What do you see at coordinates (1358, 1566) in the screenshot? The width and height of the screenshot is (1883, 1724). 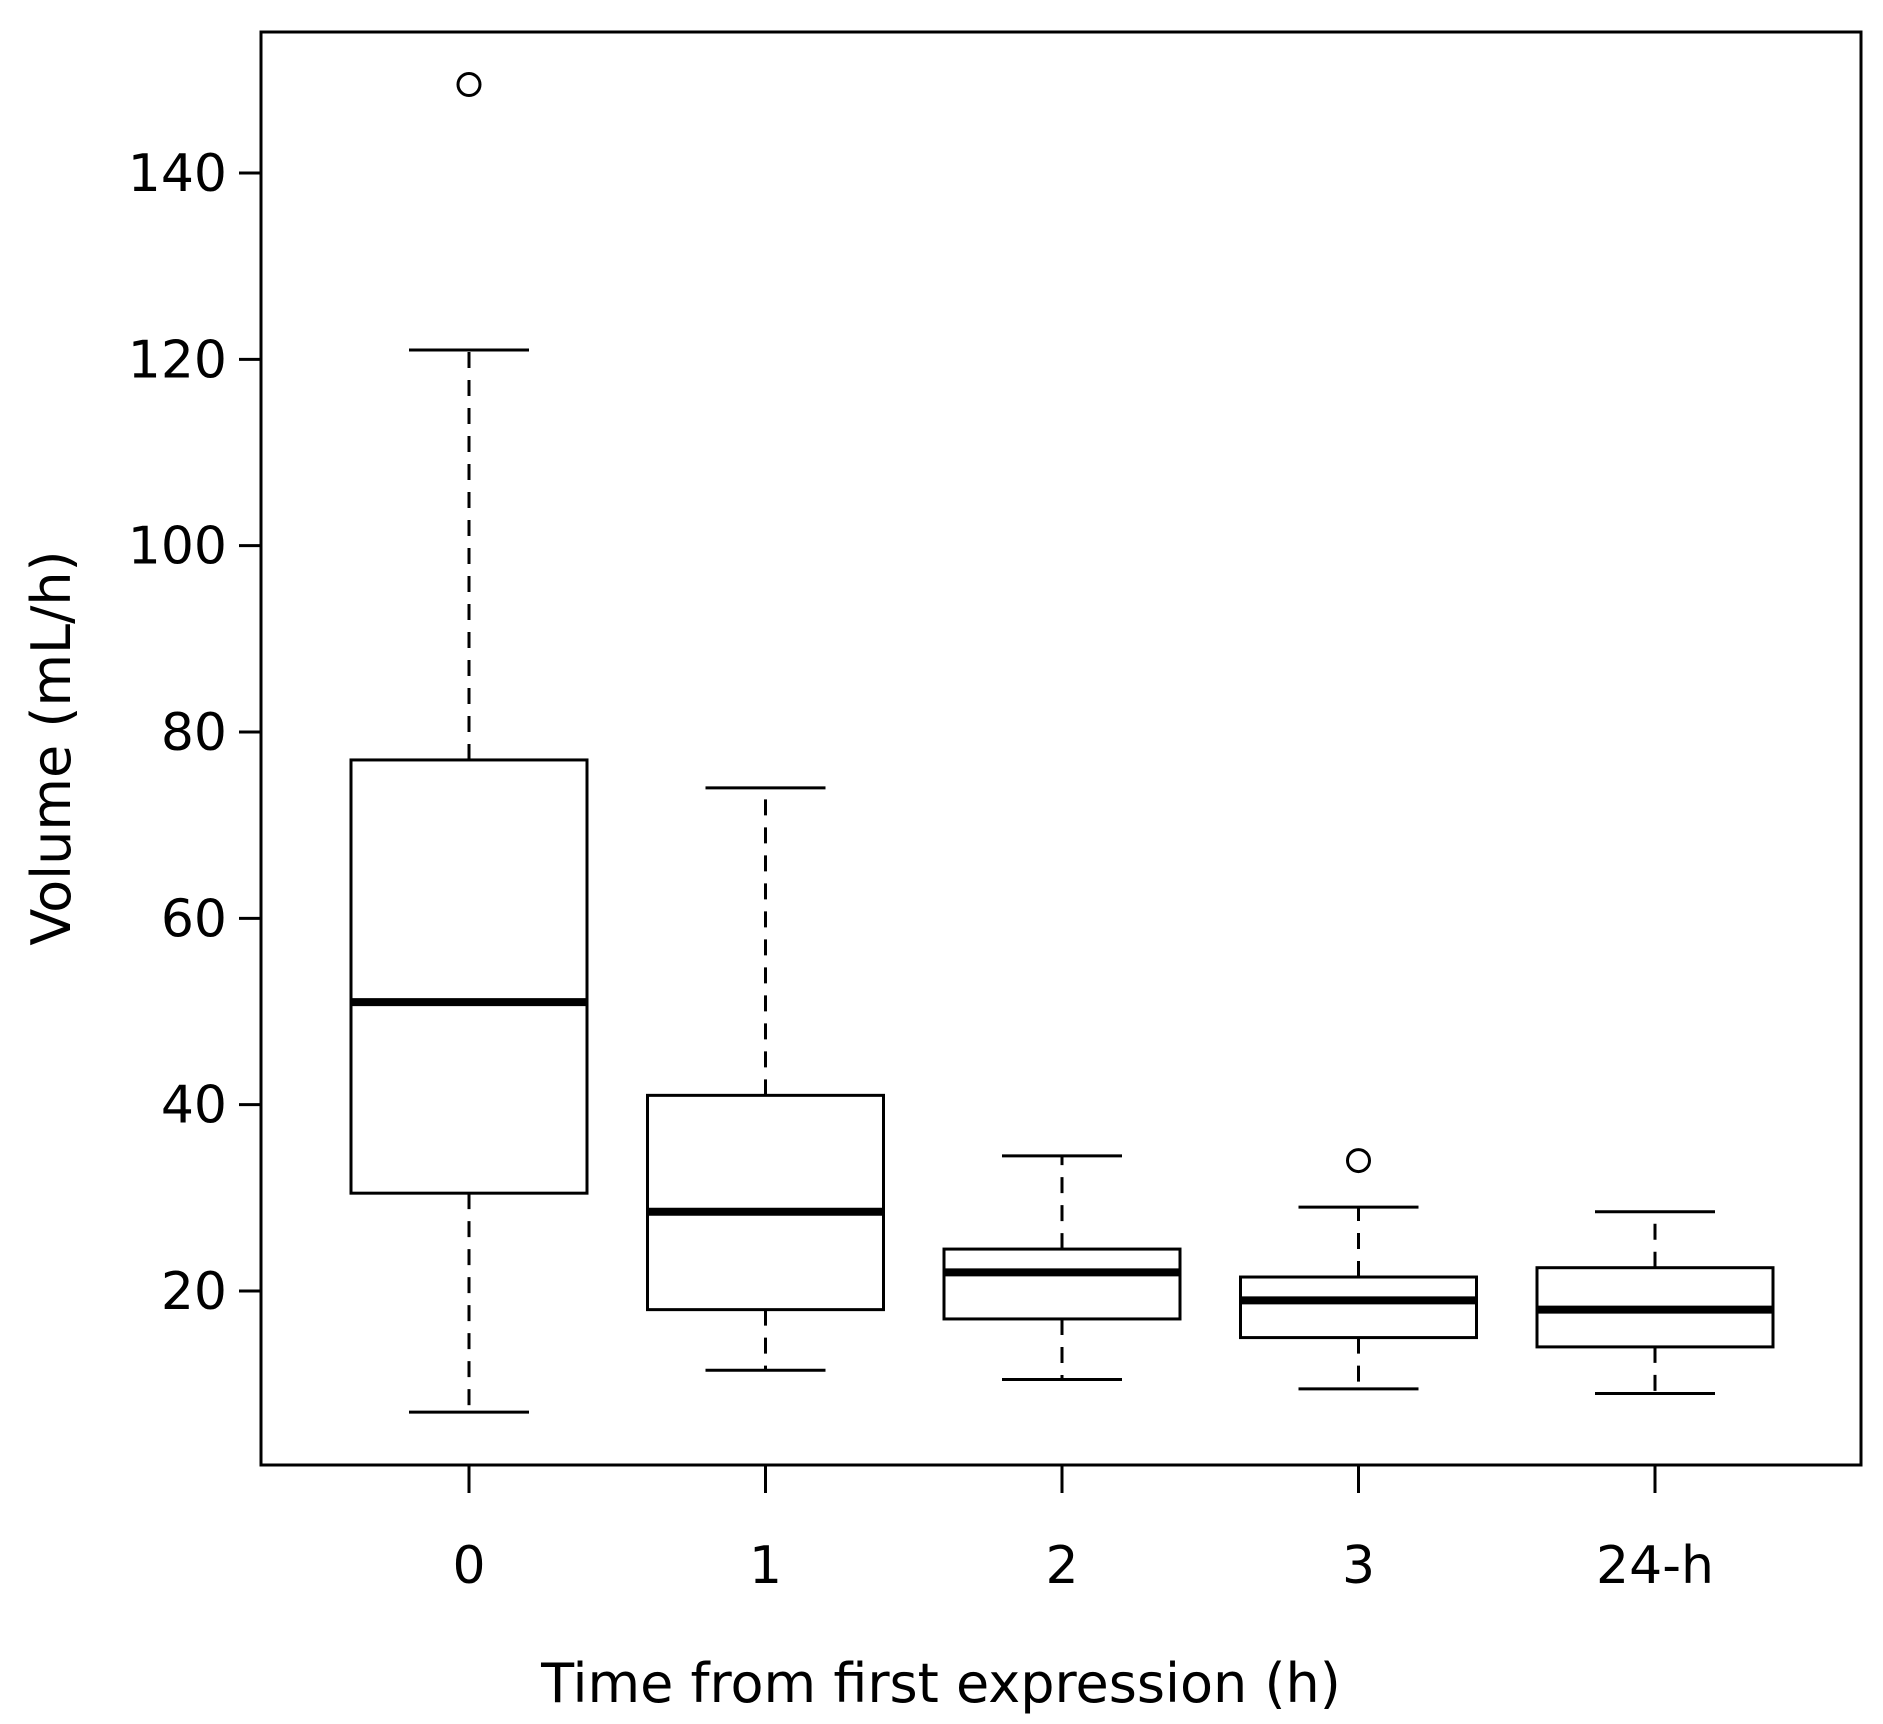 I see `x-tick-label: 3` at bounding box center [1358, 1566].